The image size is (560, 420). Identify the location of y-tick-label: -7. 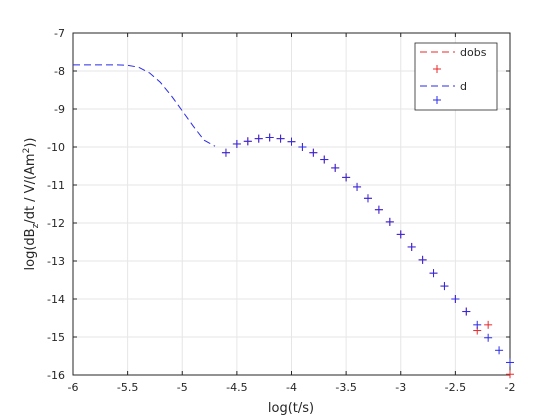
(59, 33).